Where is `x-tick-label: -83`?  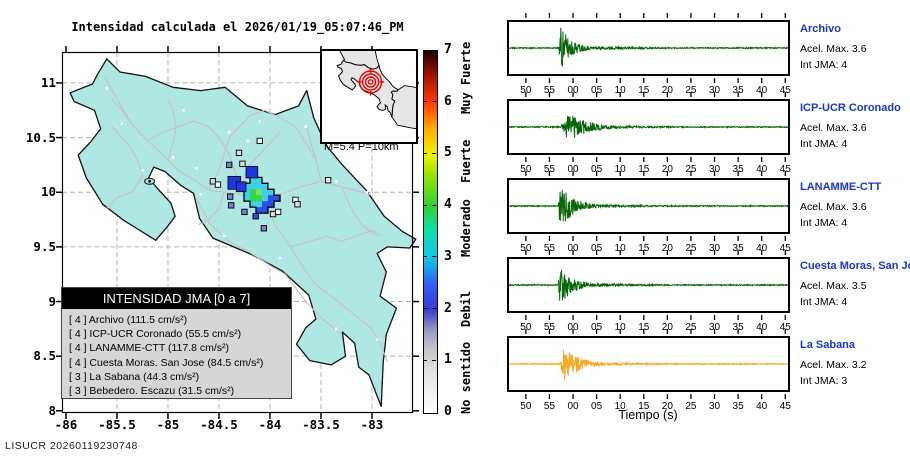
x-tick-label: -83 is located at coordinates (372, 424).